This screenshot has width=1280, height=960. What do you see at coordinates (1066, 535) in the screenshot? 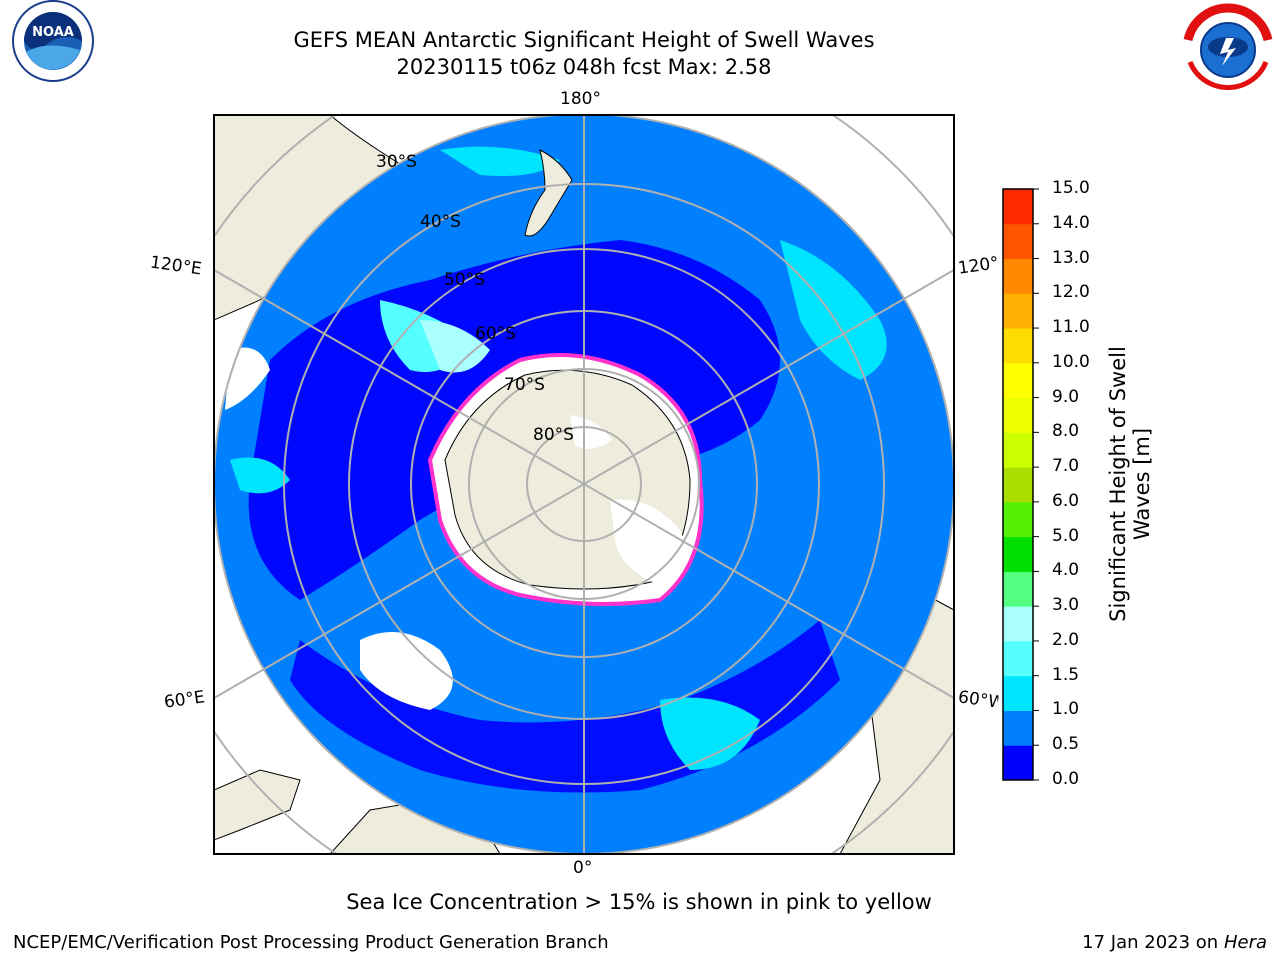
I see `colorbar-tick-label: 5.0` at bounding box center [1066, 535].